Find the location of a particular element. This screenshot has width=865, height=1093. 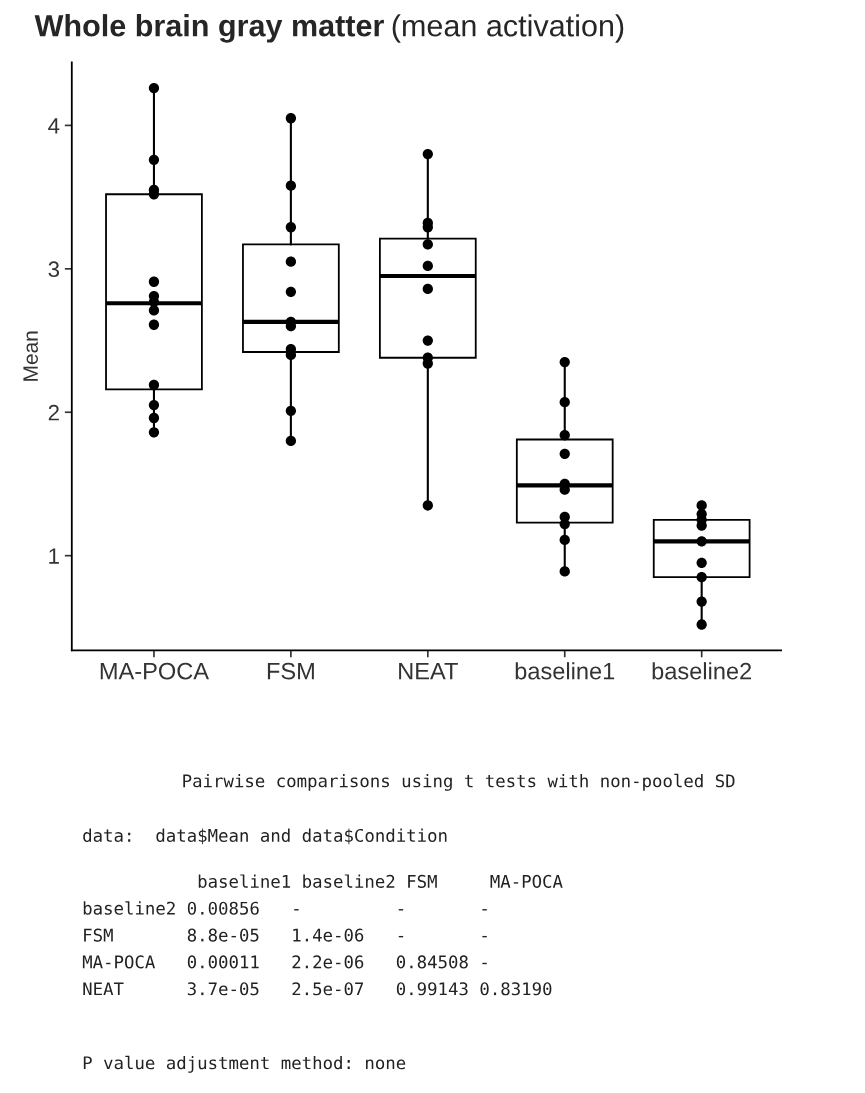

text: baseline1 baseline2 FSM MA-POCA baseline2 0.00856 - - - FSM 8.8e-05 1.4e-06 - - MA-POCA 0.00011 2.2e-06 0.84508 - NEAT 3.7e-05 2.5e-07 0.99143 0.83190 is located at coordinates (322, 935).